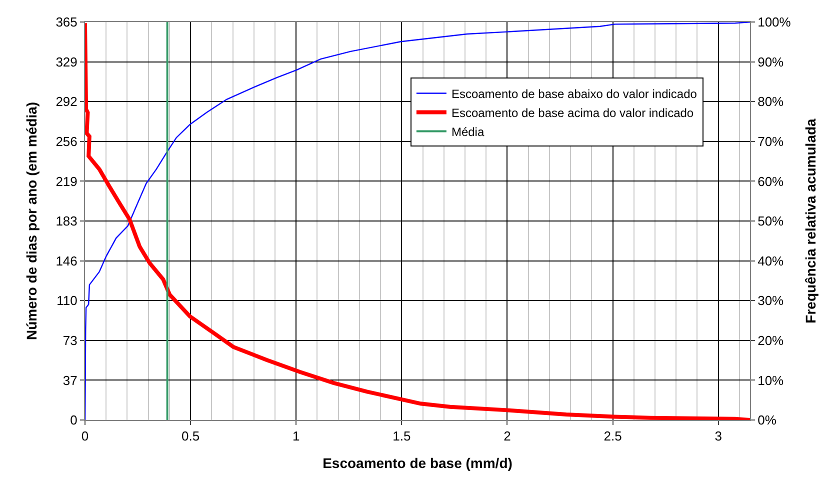 This screenshot has width=832, height=482. Describe the element at coordinates (467, 131) in the screenshot. I see `legend-label: Média` at that location.